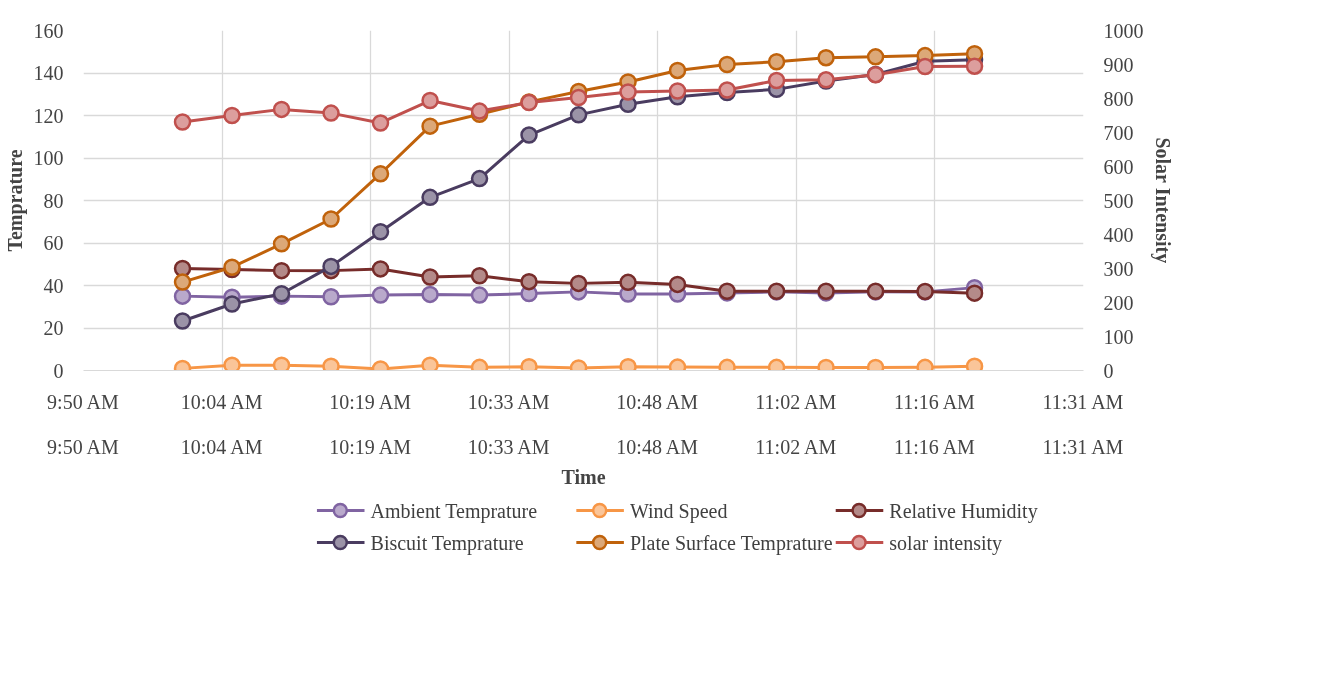 Image resolution: width=1335 pixels, height=673 pixels. Describe the element at coordinates (370, 446) in the screenshot. I see `x2-tick-label: 10:19 AM` at that location.